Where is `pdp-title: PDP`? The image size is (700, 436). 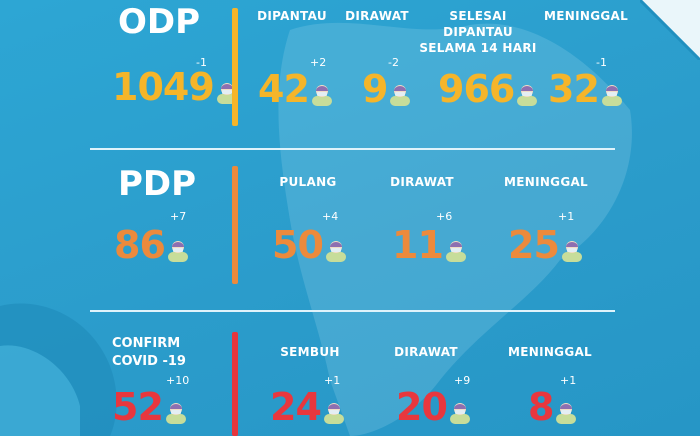
pdp-title: PDP is located at coordinates (157, 184).